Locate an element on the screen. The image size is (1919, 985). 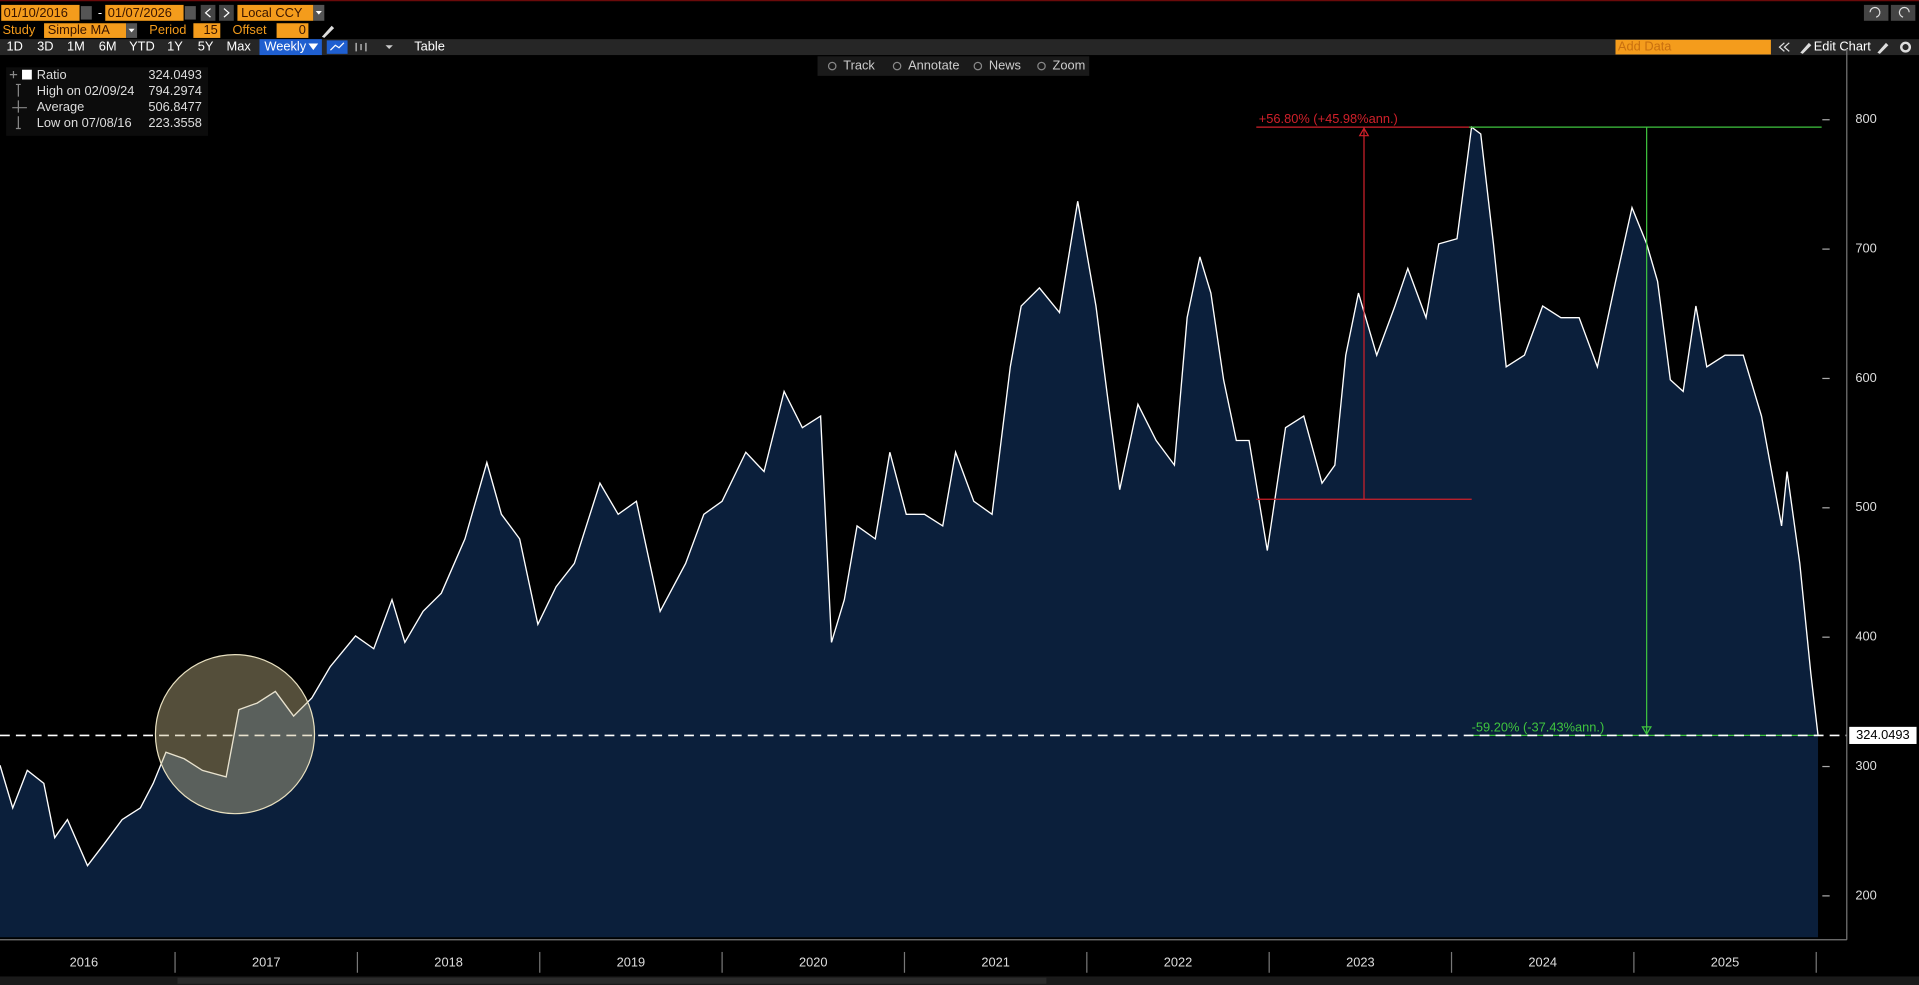
prev-button is located at coordinates (208, 12).